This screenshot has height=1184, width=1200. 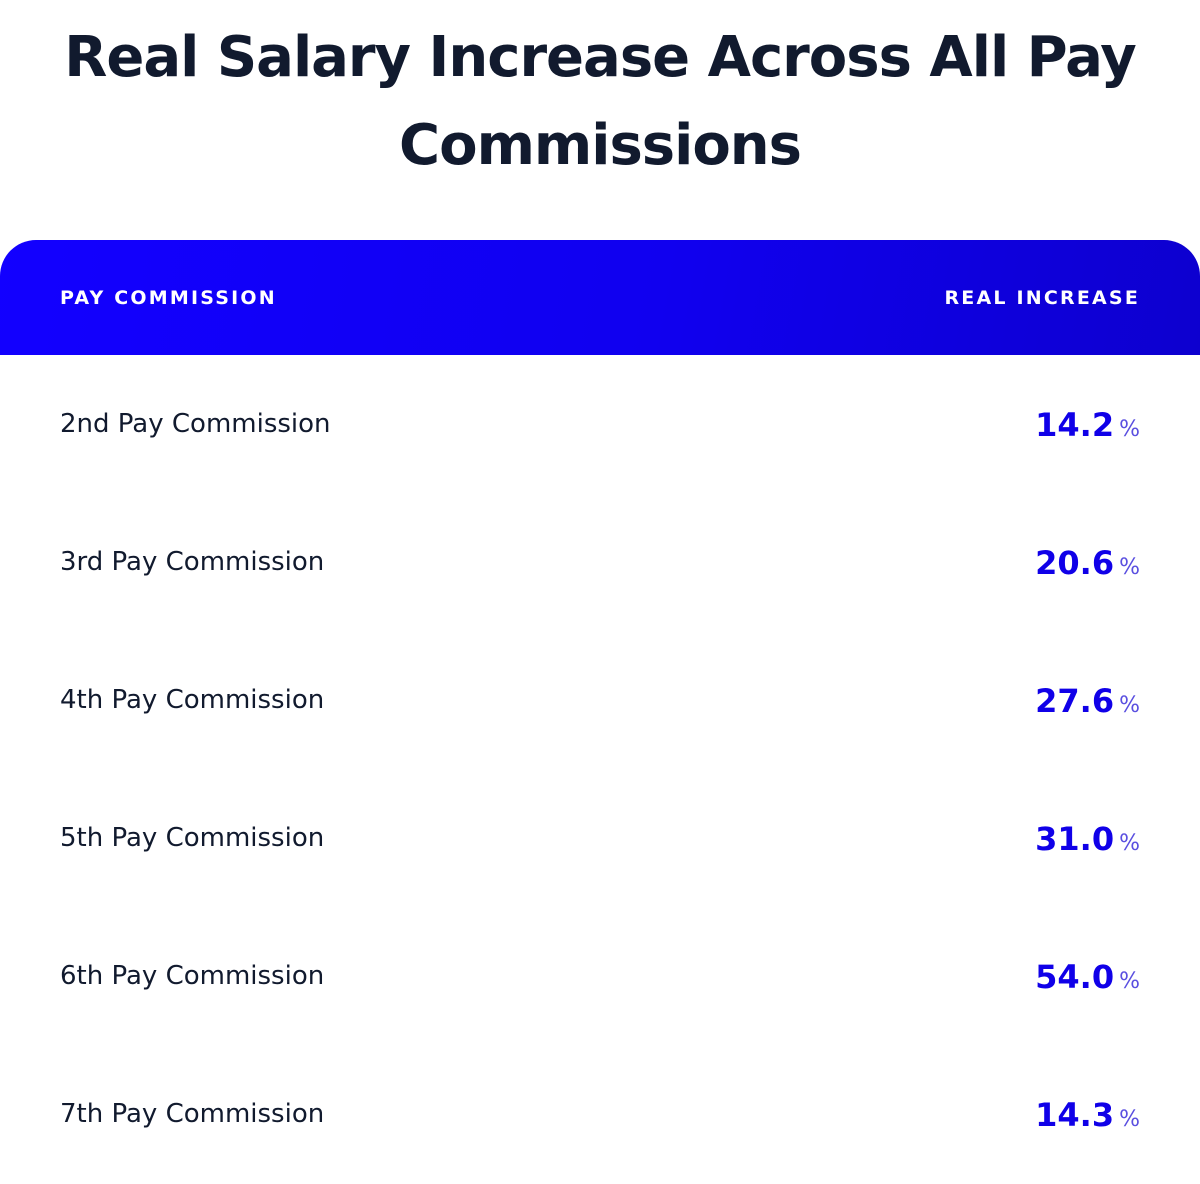 What do you see at coordinates (600, 1114) in the screenshot?
I see `table-row: 7th Pay Commission 14.3%` at bounding box center [600, 1114].